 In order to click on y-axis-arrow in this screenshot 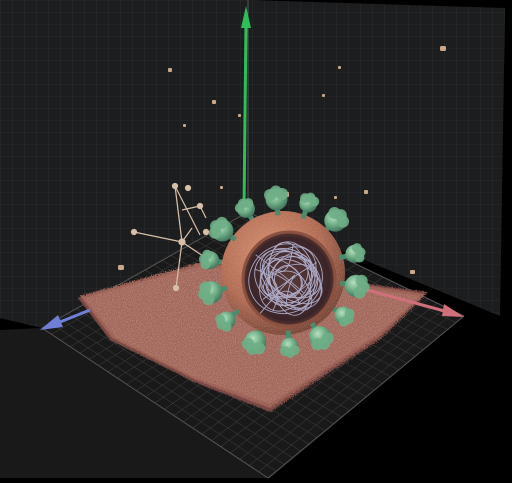, I will do `click(246, 108)`.